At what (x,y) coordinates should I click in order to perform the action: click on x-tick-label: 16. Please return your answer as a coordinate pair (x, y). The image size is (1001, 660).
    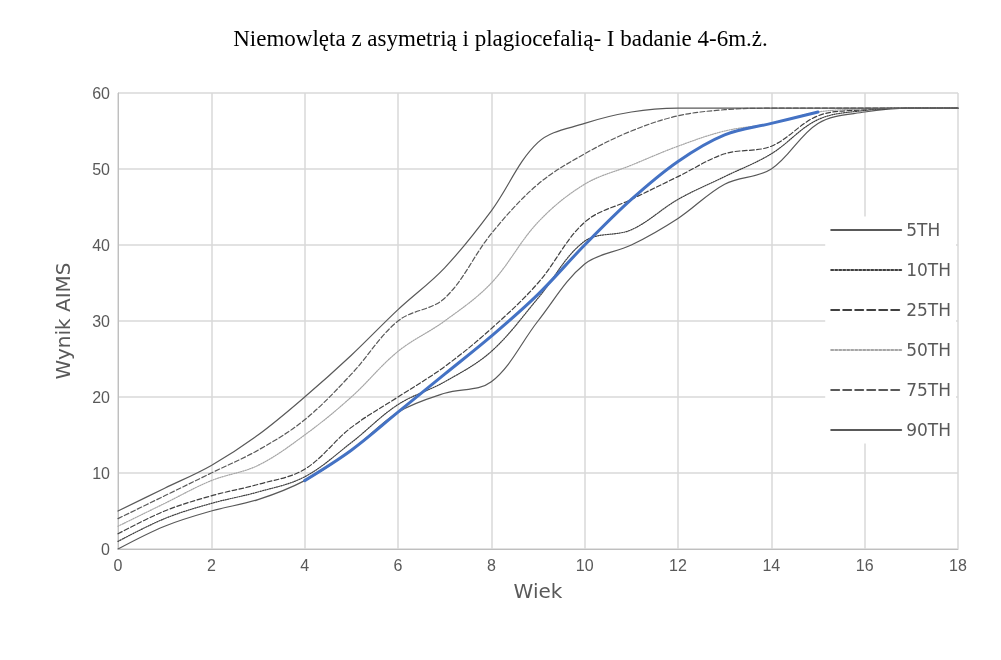
    Looking at the image, I should click on (864, 565).